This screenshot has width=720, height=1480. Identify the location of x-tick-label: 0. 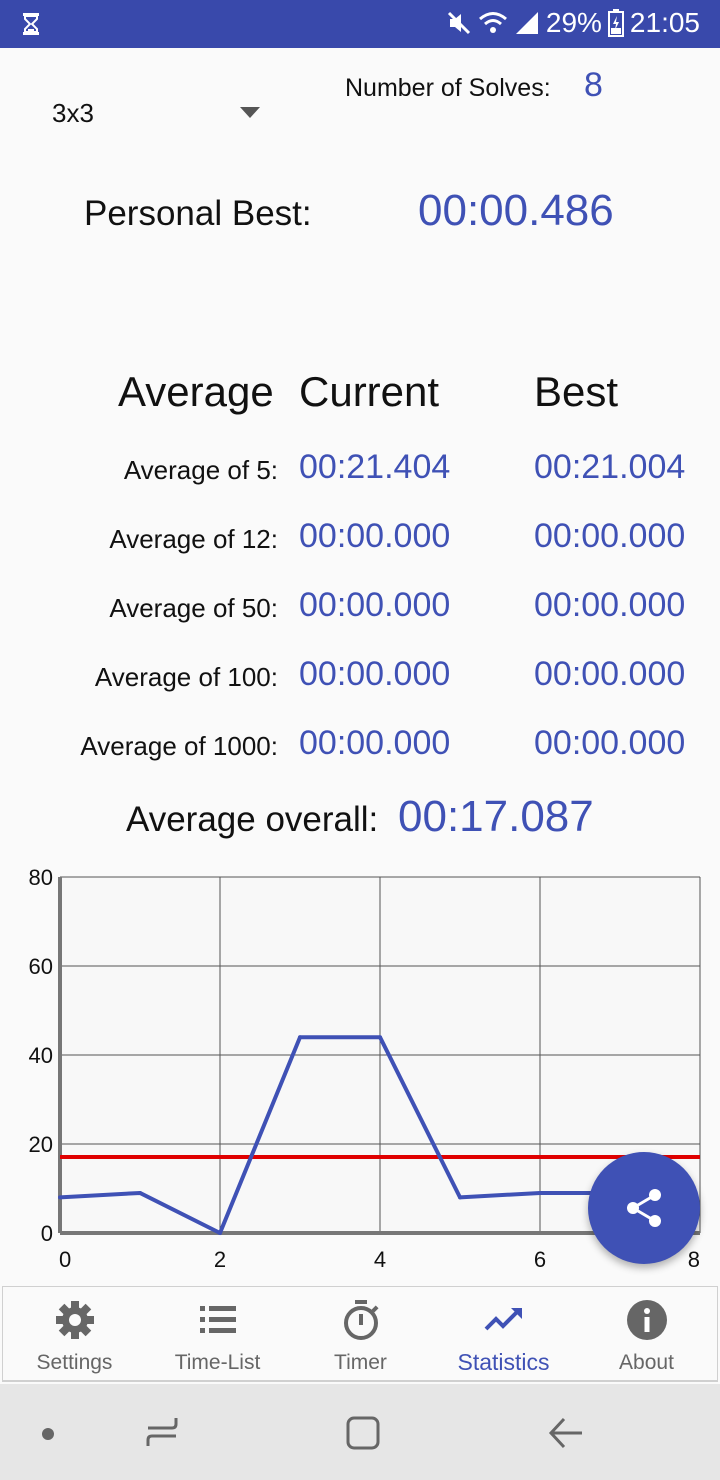
(65, 1259).